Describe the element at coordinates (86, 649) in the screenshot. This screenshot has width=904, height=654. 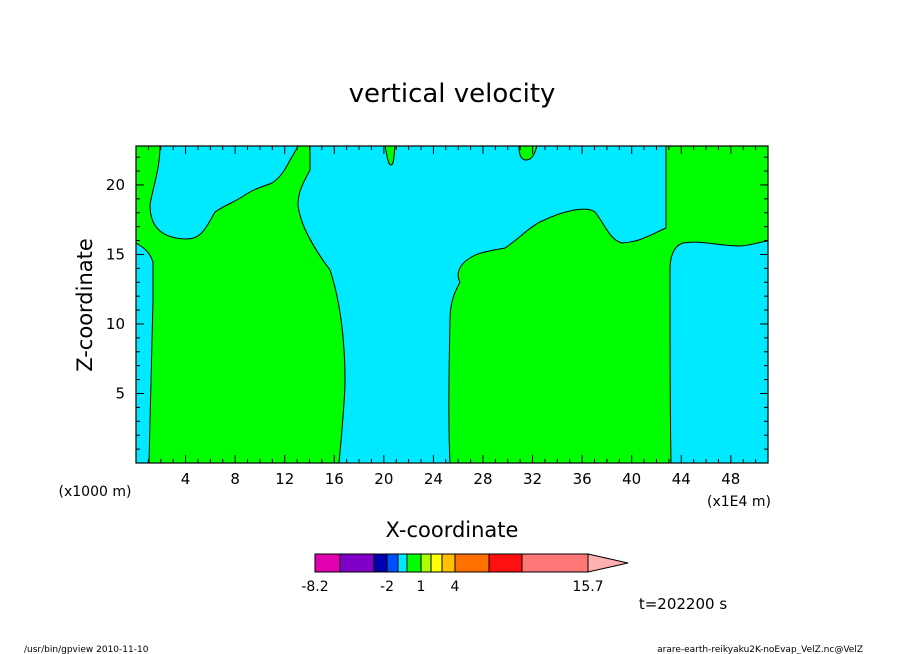
I see `footer-left: /usr/bin/gpview 2010-11-10` at that location.